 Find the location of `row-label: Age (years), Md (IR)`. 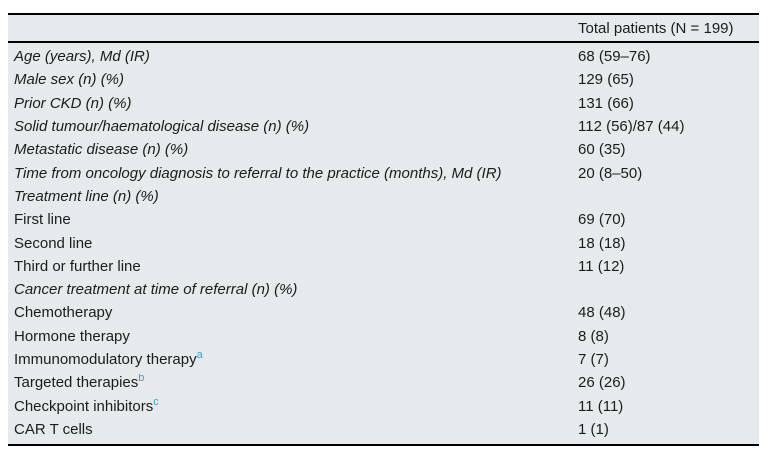

row-label: Age (years), Md (IR) is located at coordinates (82, 57).